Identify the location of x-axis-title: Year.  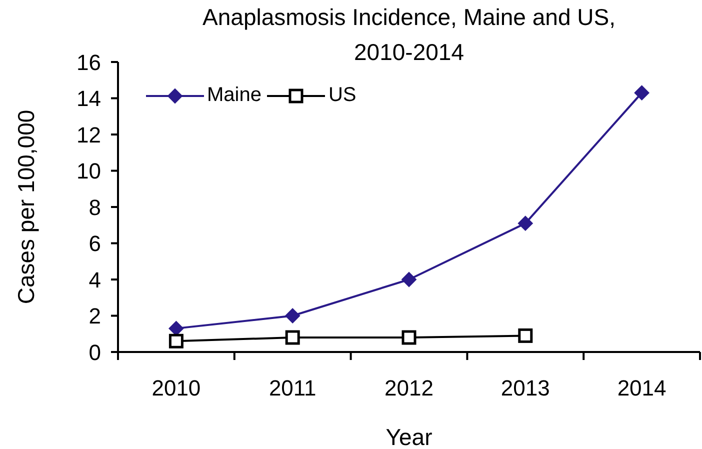
(409, 436).